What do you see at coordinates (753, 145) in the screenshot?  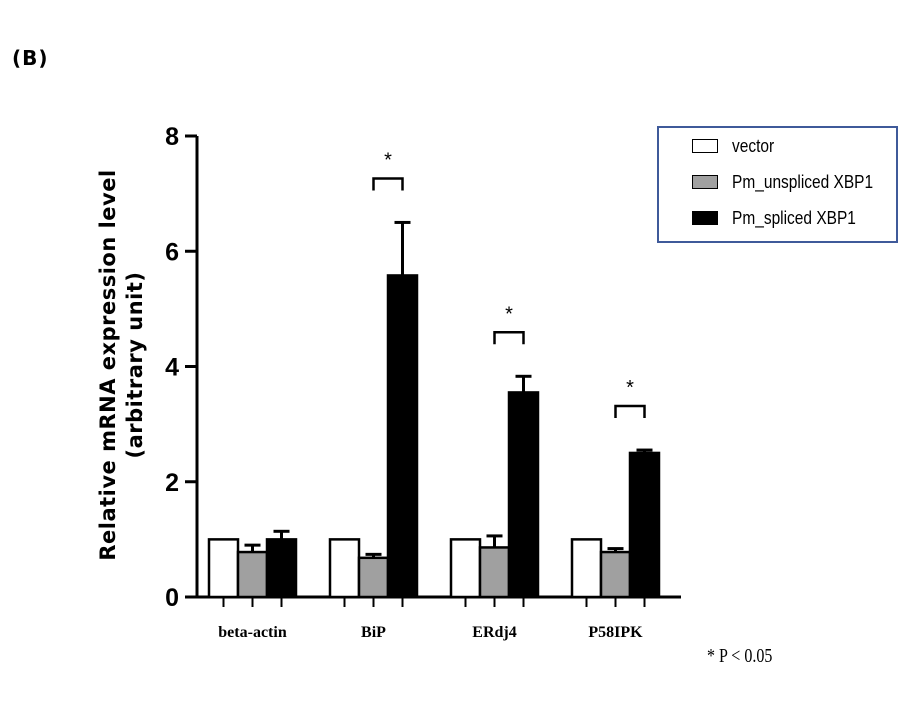 I see `legend-label-vector: vector` at bounding box center [753, 145].